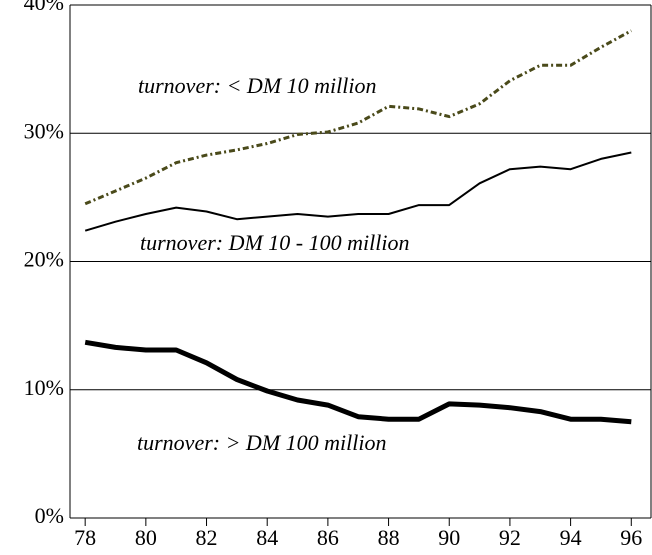 The image size is (652, 555). I want to click on x-tick-label: 90, so click(449, 537).